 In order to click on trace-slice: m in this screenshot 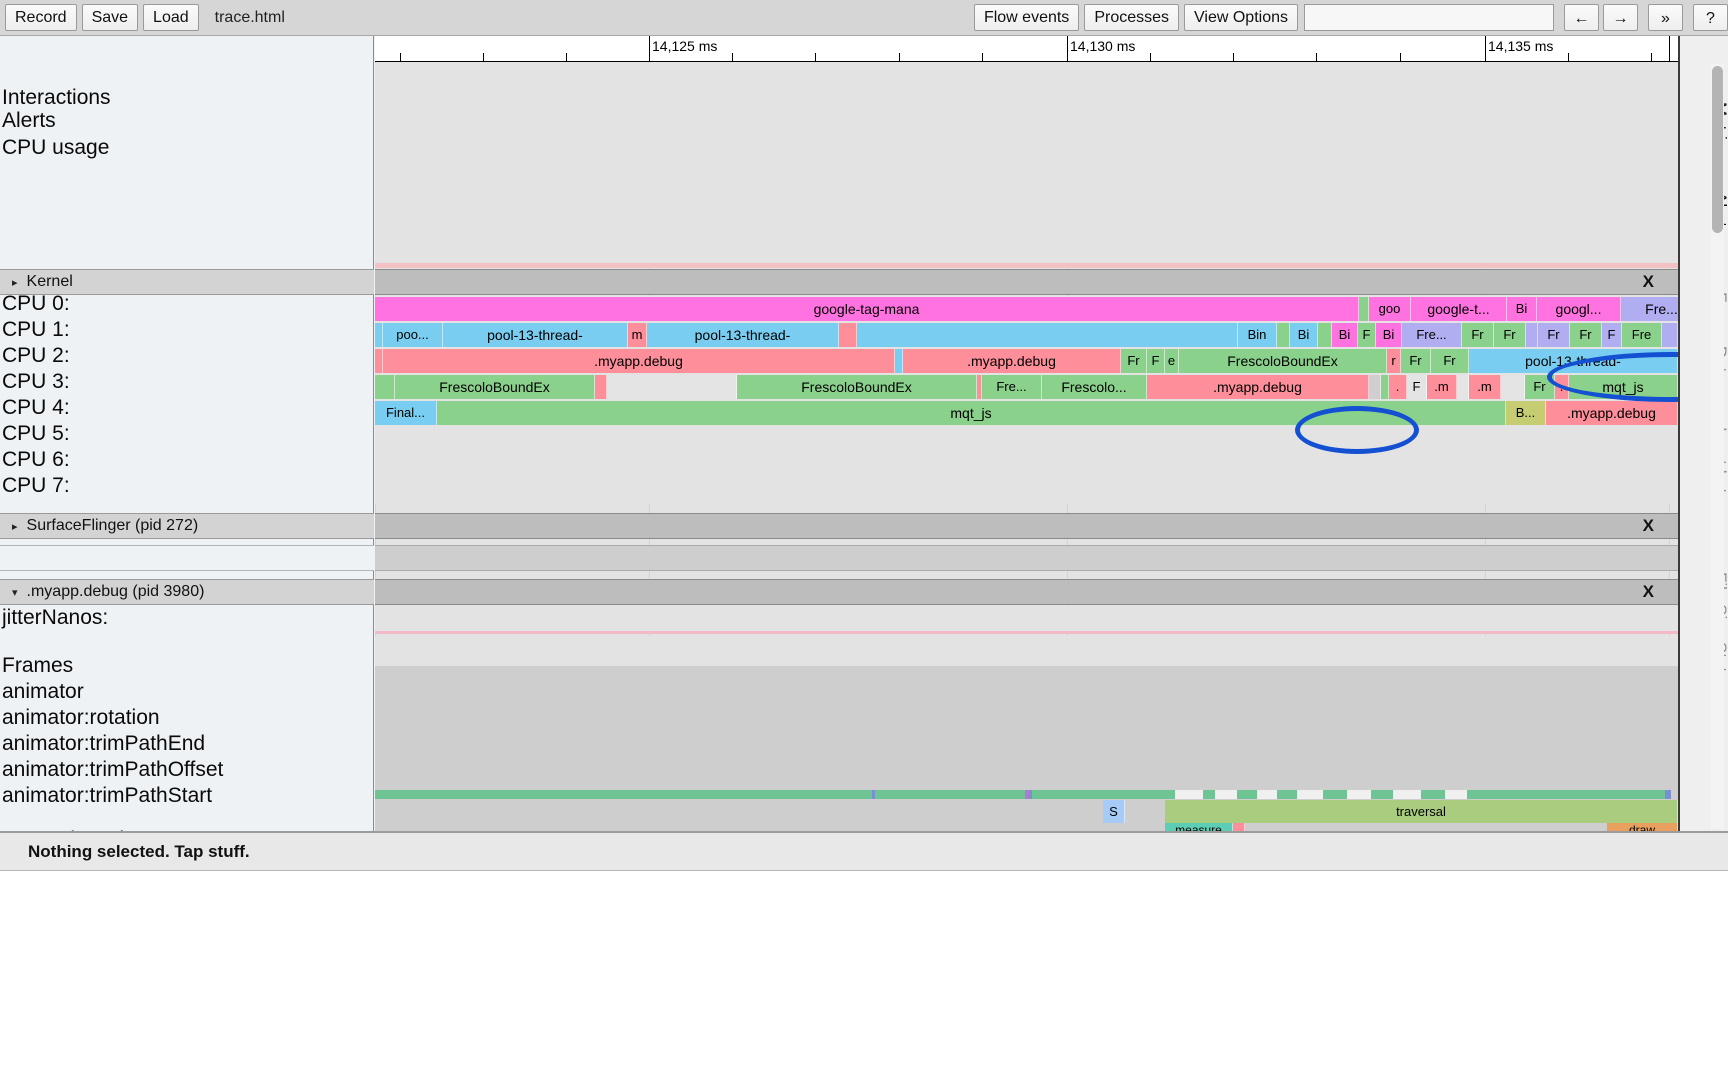, I will do `click(637, 335)`.